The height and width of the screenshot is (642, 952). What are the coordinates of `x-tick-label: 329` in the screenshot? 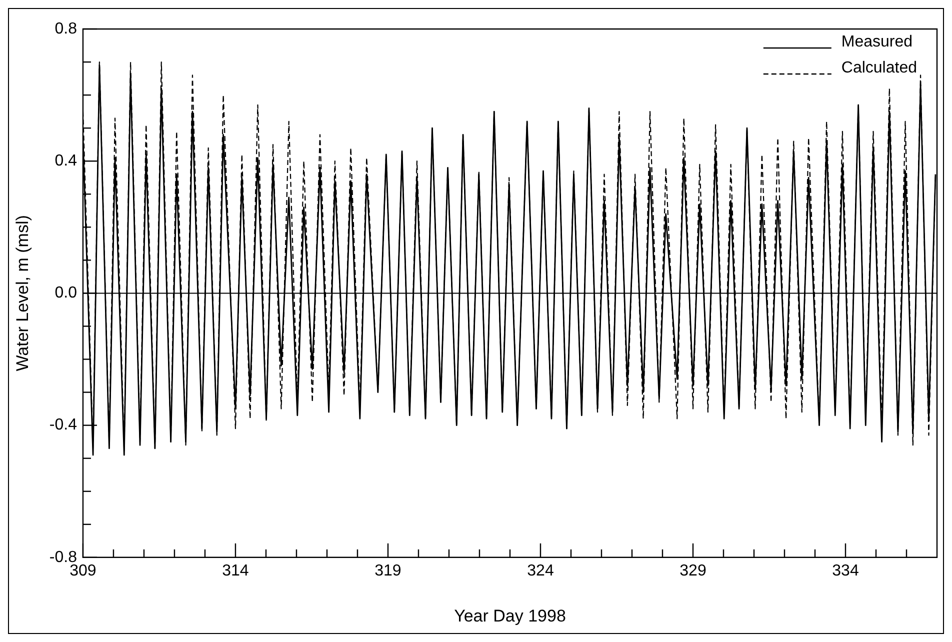 It's located at (693, 571).